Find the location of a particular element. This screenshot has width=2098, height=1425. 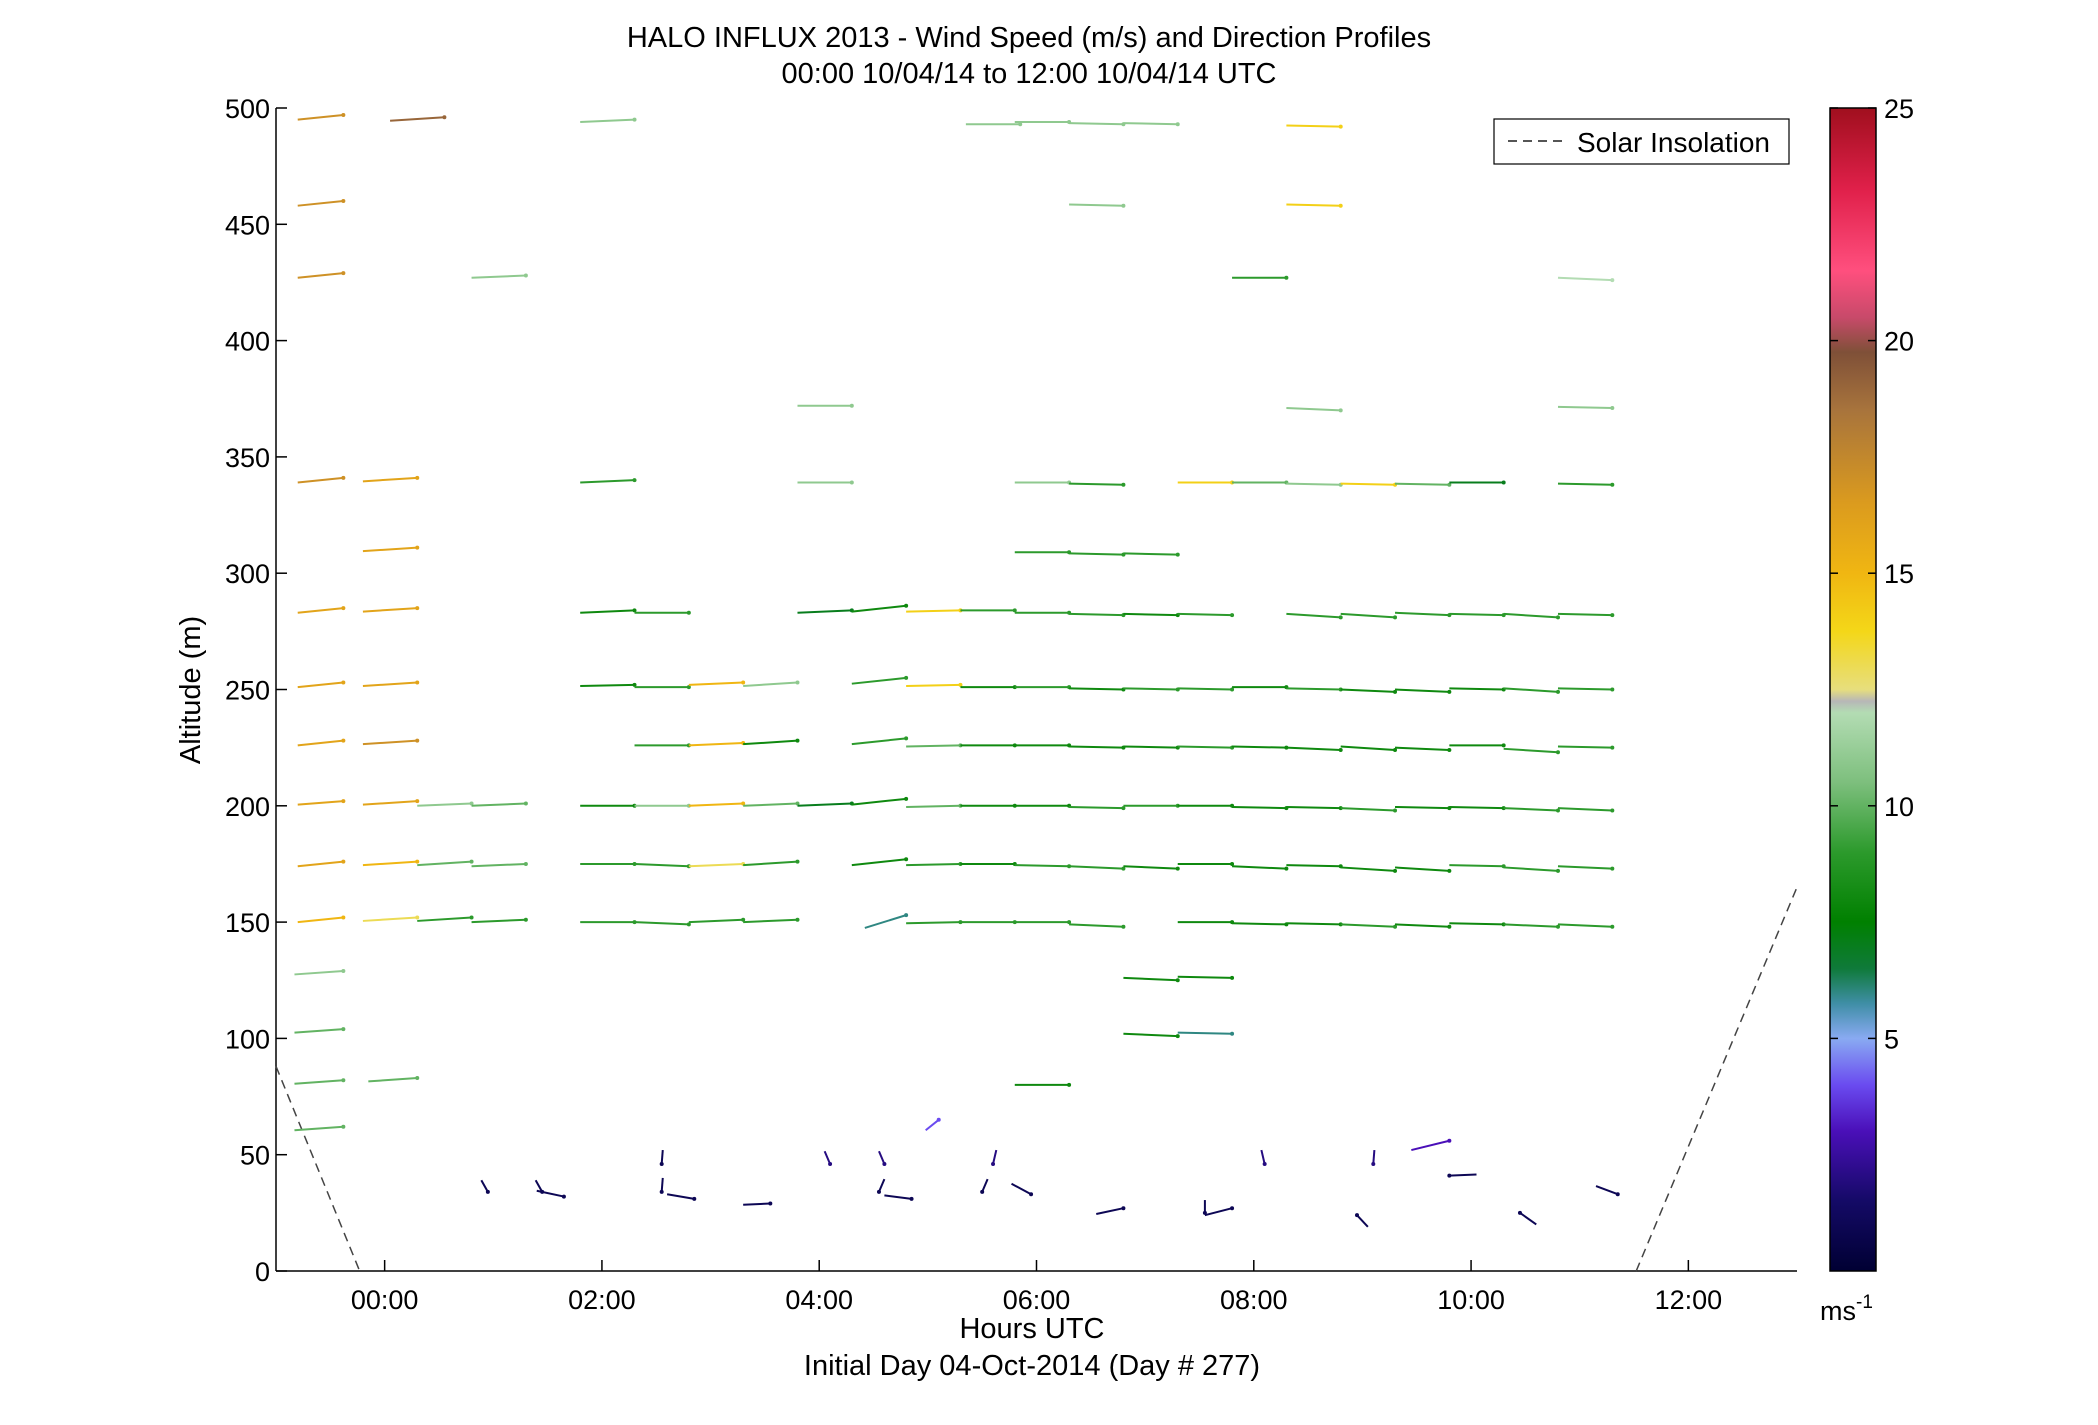

x-tick-label: 04:00 is located at coordinates (819, 1300).